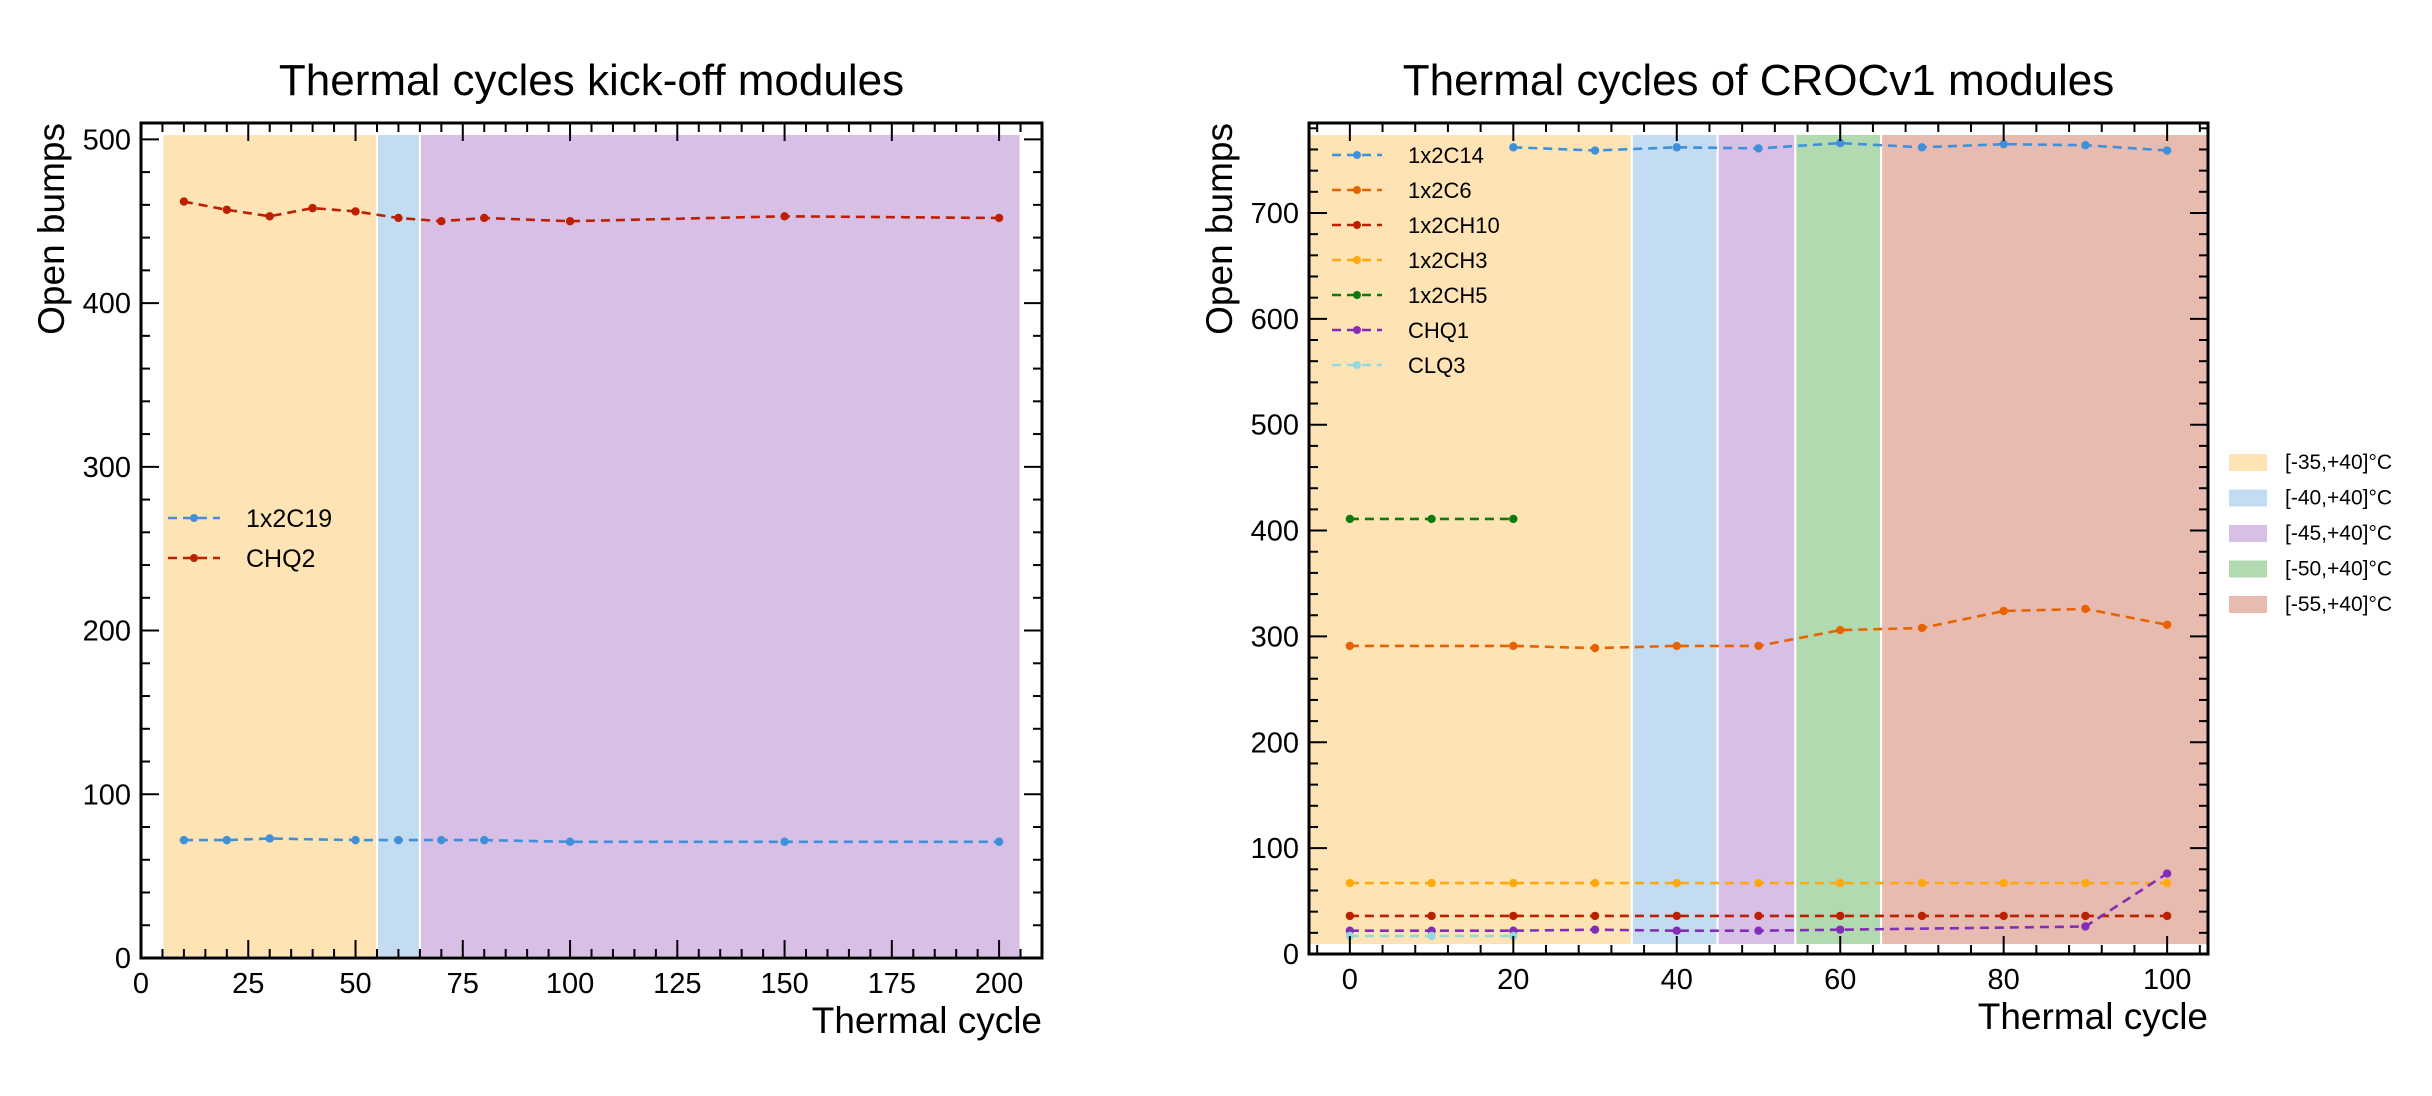  Describe the element at coordinates (1677, 980) in the screenshot. I see `x-tick-label: 40` at that location.